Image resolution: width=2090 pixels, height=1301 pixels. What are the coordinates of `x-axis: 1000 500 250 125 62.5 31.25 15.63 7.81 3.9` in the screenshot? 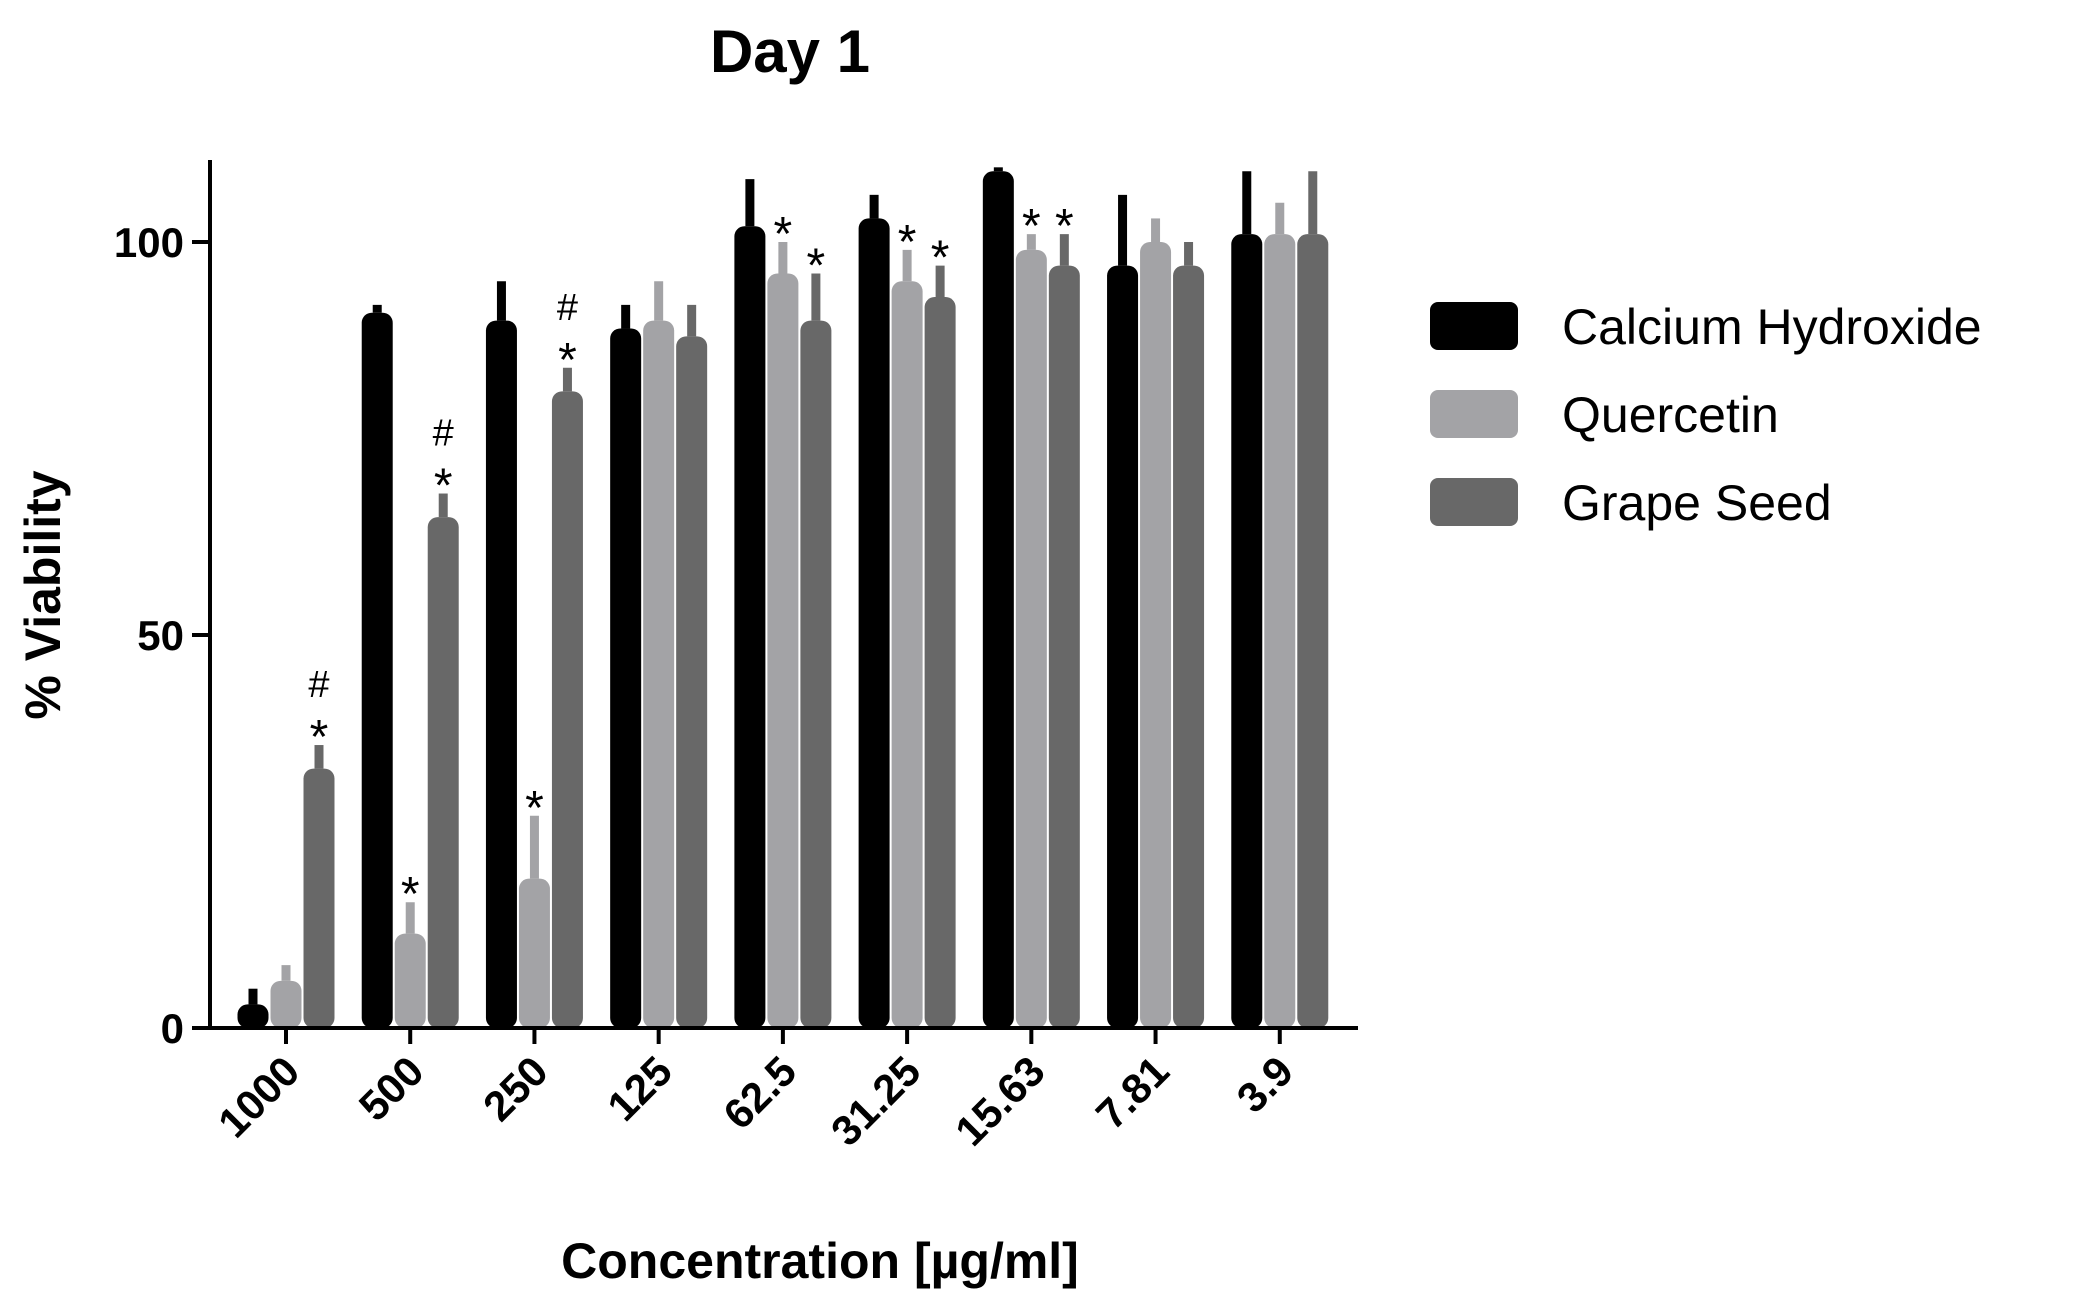 It's located at (783, 1090).